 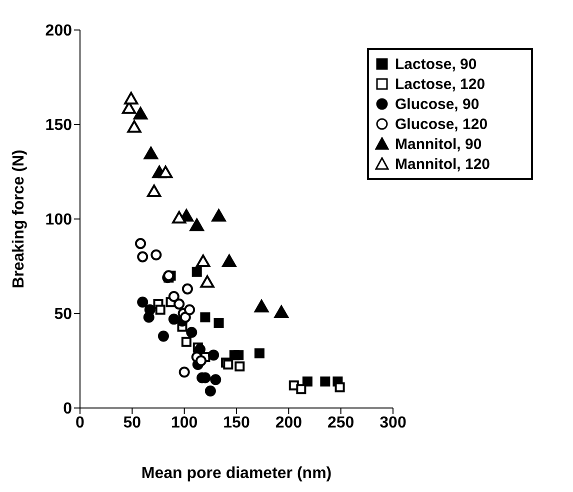 I want to click on y-tick-label: 100, so click(x=58, y=220).